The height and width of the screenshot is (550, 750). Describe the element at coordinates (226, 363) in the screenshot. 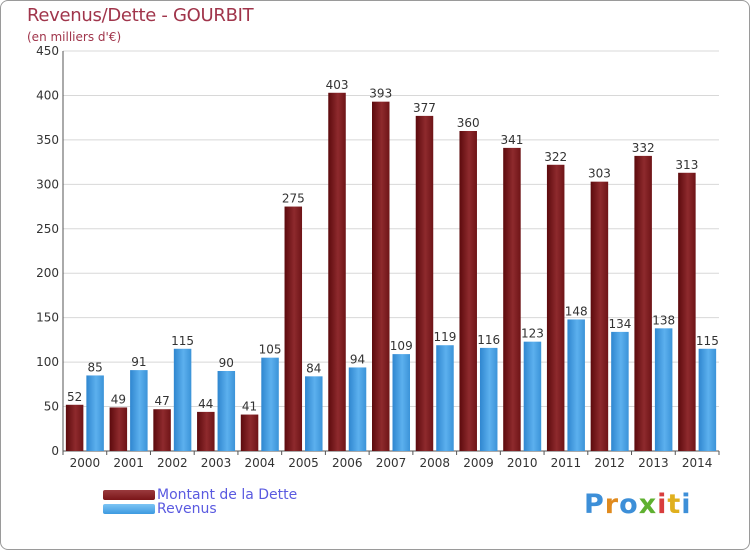

I see `data-label: 90` at that location.